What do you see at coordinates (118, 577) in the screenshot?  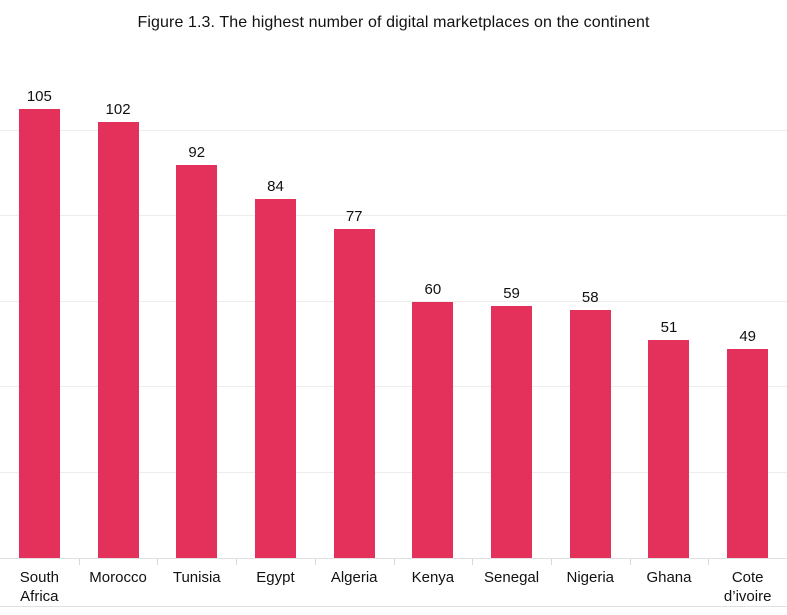 I see `x-axis-label-morocco: Morocco` at bounding box center [118, 577].